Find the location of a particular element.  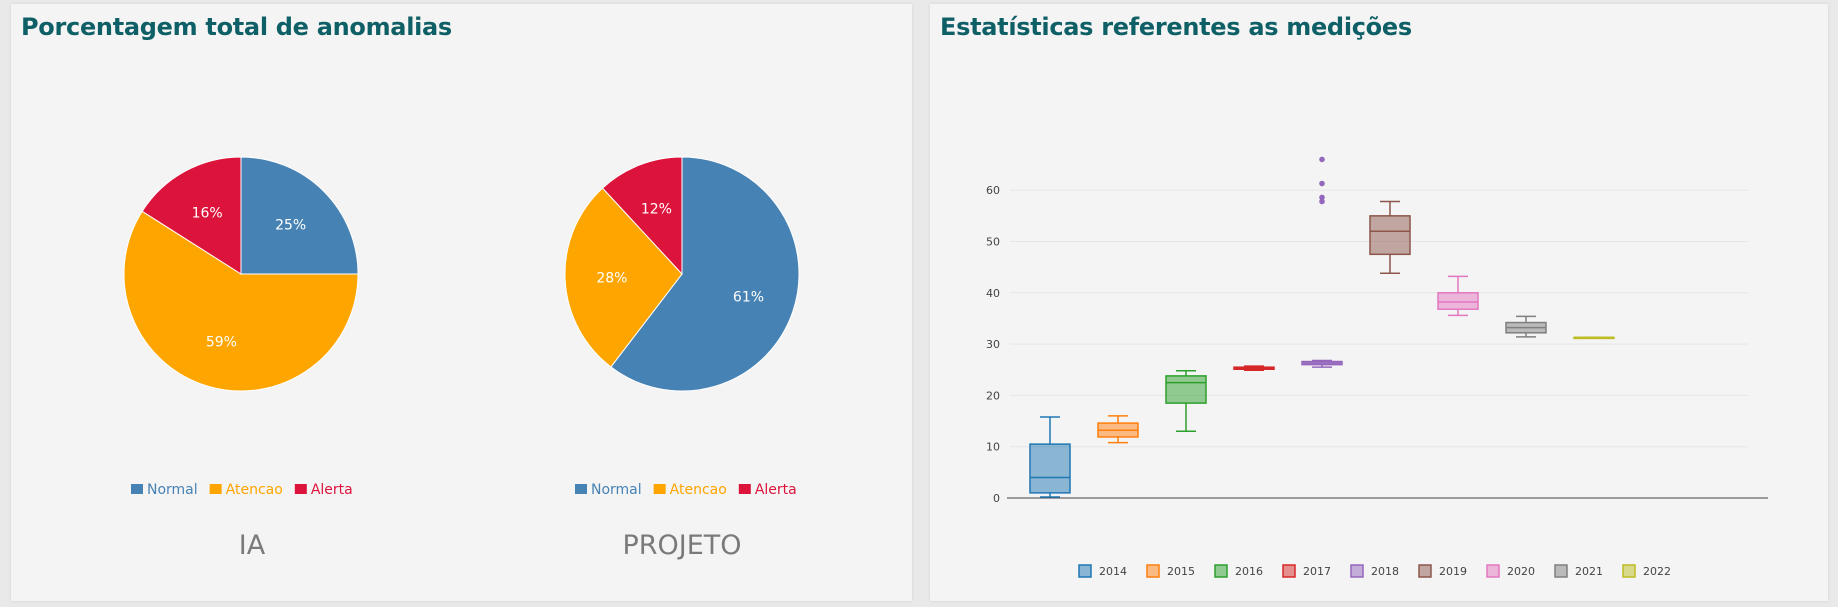

panel-title: Estatísticas referentes as medições is located at coordinates (1176, 27).